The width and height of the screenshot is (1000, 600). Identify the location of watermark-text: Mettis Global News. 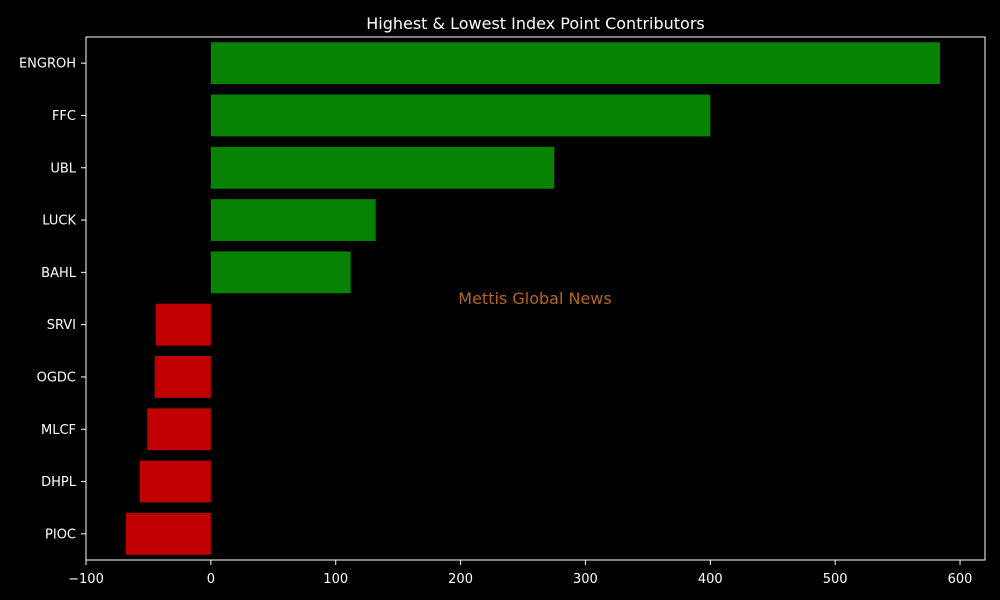
(534, 298).